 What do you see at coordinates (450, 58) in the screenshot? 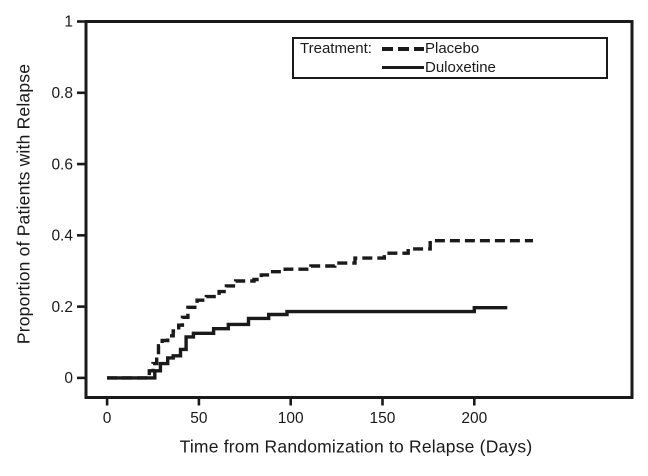
I see `legend: Treatment: Placebo Duloxetine` at bounding box center [450, 58].